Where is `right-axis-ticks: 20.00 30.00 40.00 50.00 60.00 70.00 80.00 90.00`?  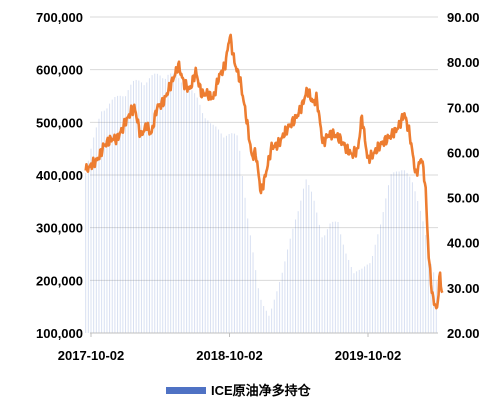 right-axis-ticks: 20.00 30.00 40.00 50.00 60.00 70.00 80.00 90.00 is located at coordinates (463, 175).